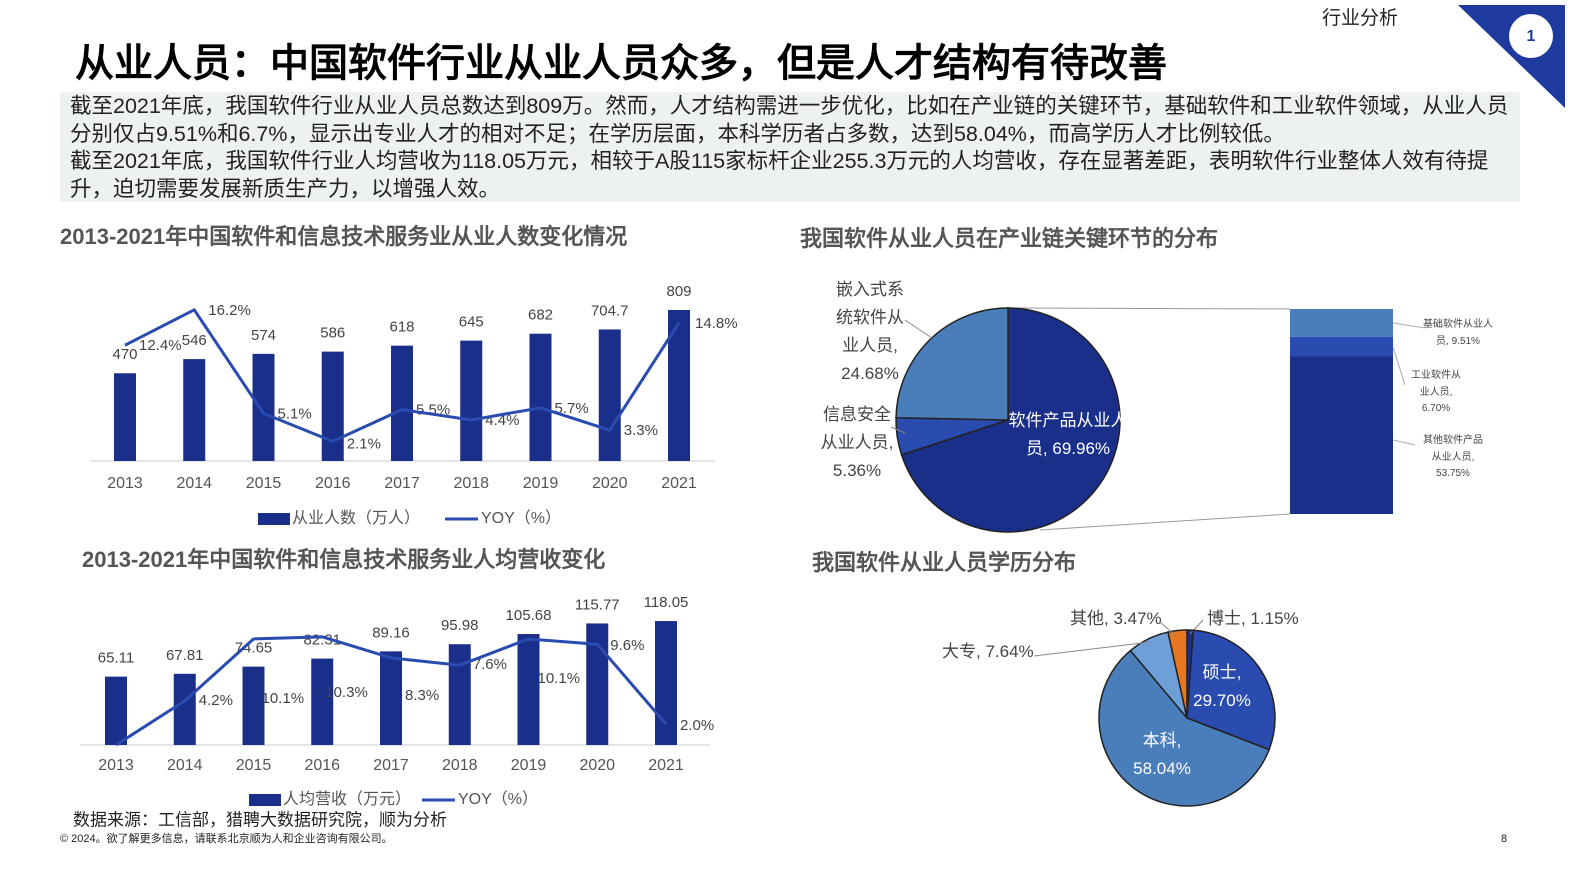 The width and height of the screenshot is (1587, 892). Describe the element at coordinates (422, 695) in the screenshot. I see `line-value-label: 8.3%` at that location.